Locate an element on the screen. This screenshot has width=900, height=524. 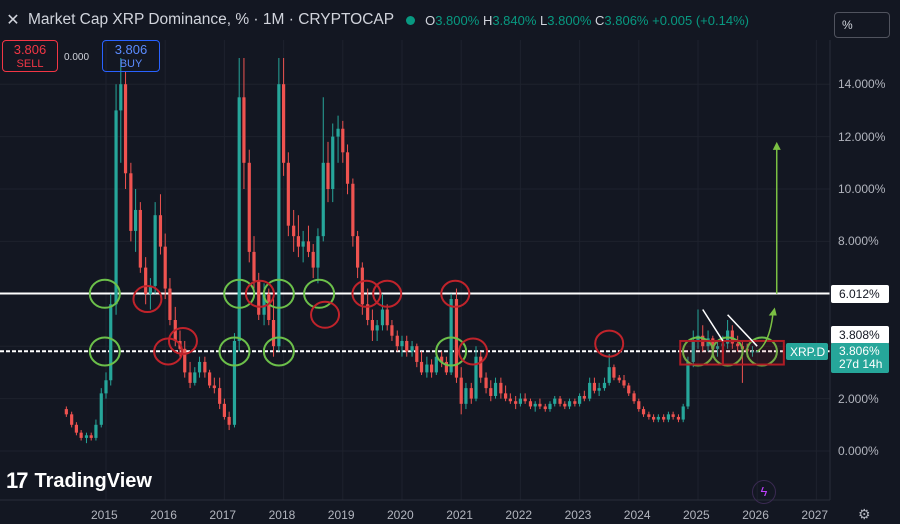
sell-price: 3.806 is located at coordinates (30, 49).